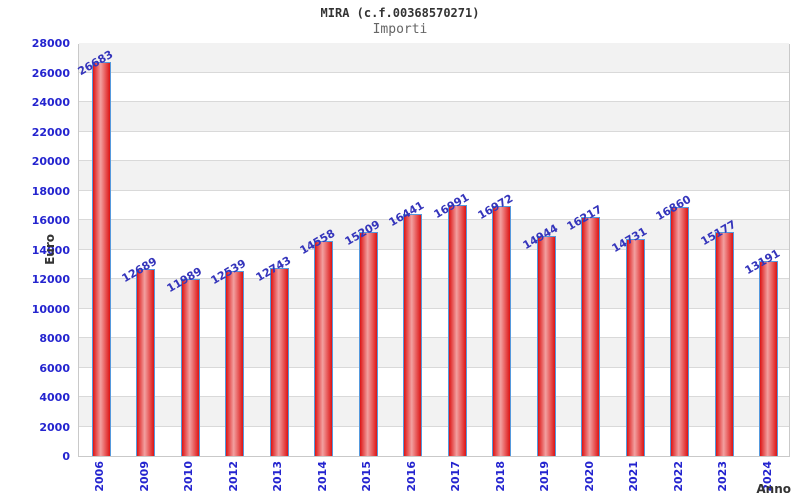  Describe the element at coordinates (233, 476) in the screenshot. I see `x-tick-label: 2012` at that location.